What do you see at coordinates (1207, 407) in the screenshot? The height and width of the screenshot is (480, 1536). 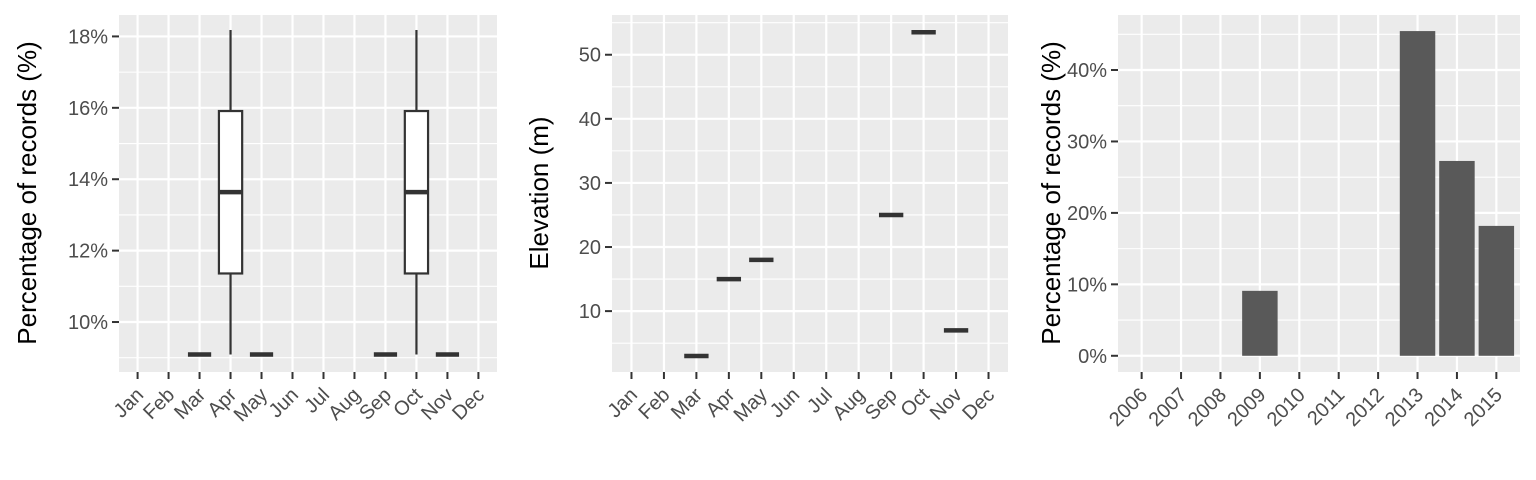 I see `x-tick-label: 2008` at bounding box center [1207, 407].